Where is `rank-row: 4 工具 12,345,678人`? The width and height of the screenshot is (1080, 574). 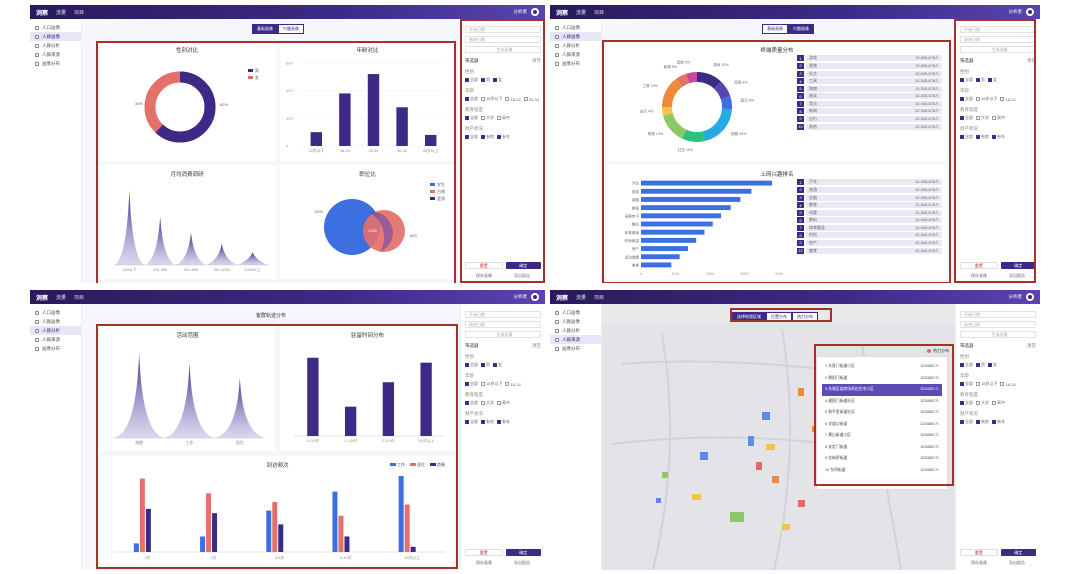
rank-row: 4 工具 12,345,678人 is located at coordinates (869, 81).